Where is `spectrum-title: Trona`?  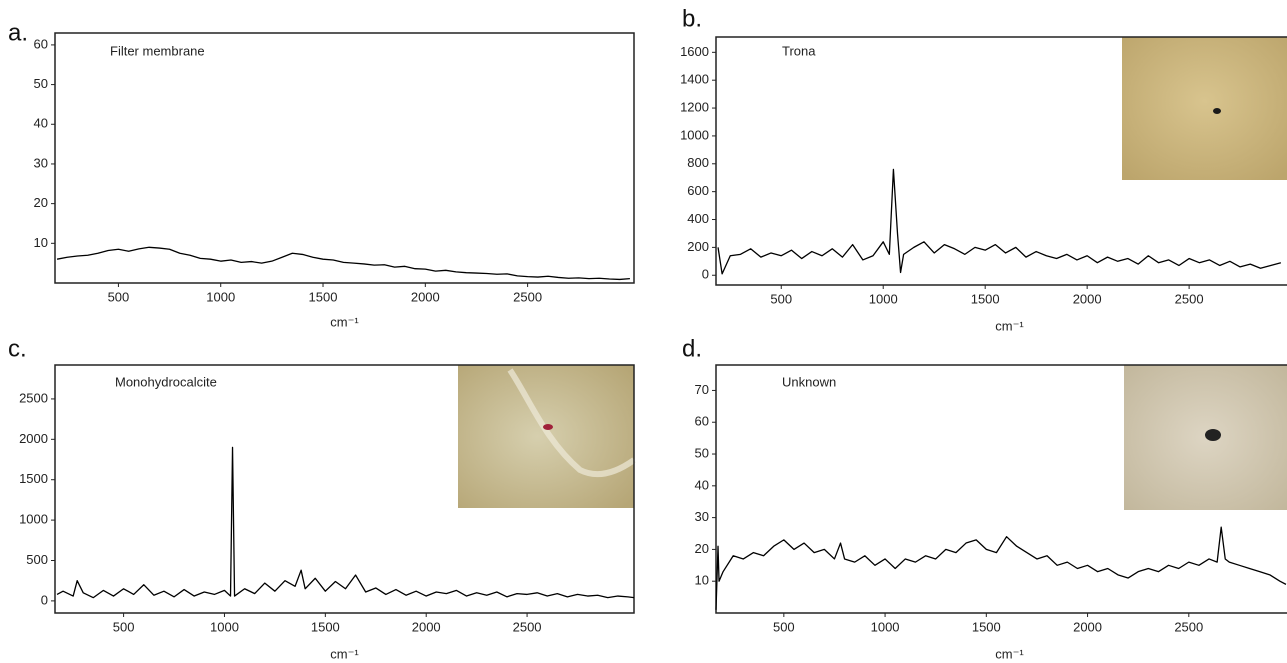
spectrum-title: Trona is located at coordinates (799, 50).